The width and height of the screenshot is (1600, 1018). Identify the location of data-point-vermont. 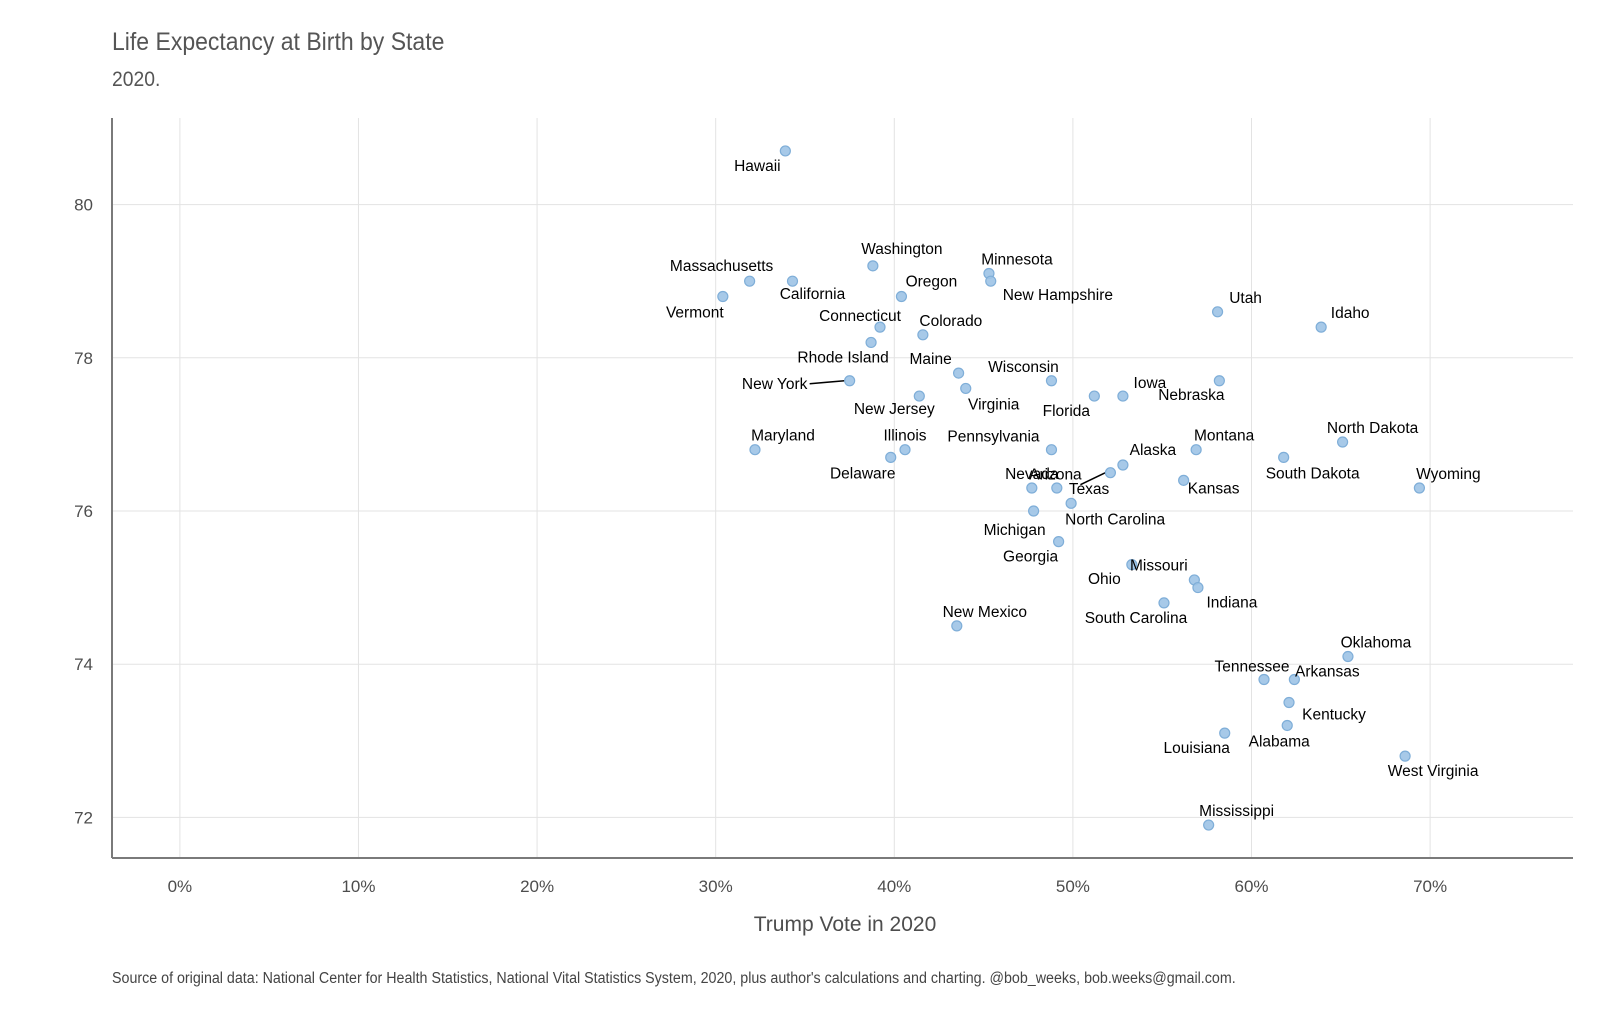
(723, 296).